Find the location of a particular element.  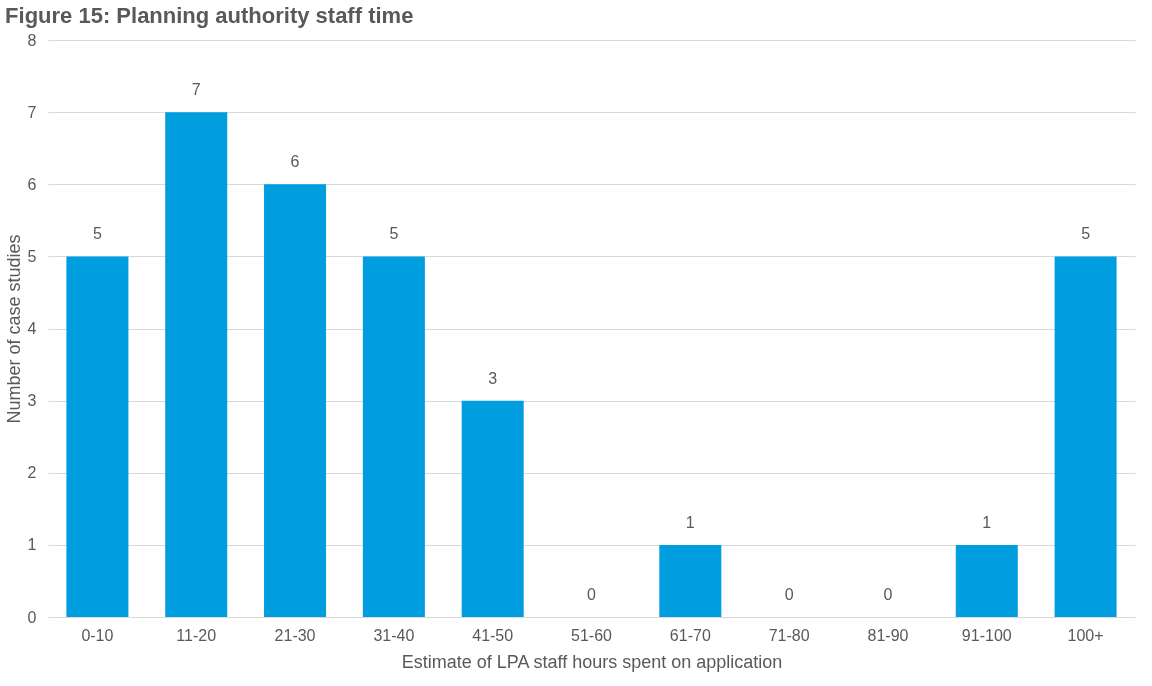

y-tick-label: 6 is located at coordinates (32, 184).